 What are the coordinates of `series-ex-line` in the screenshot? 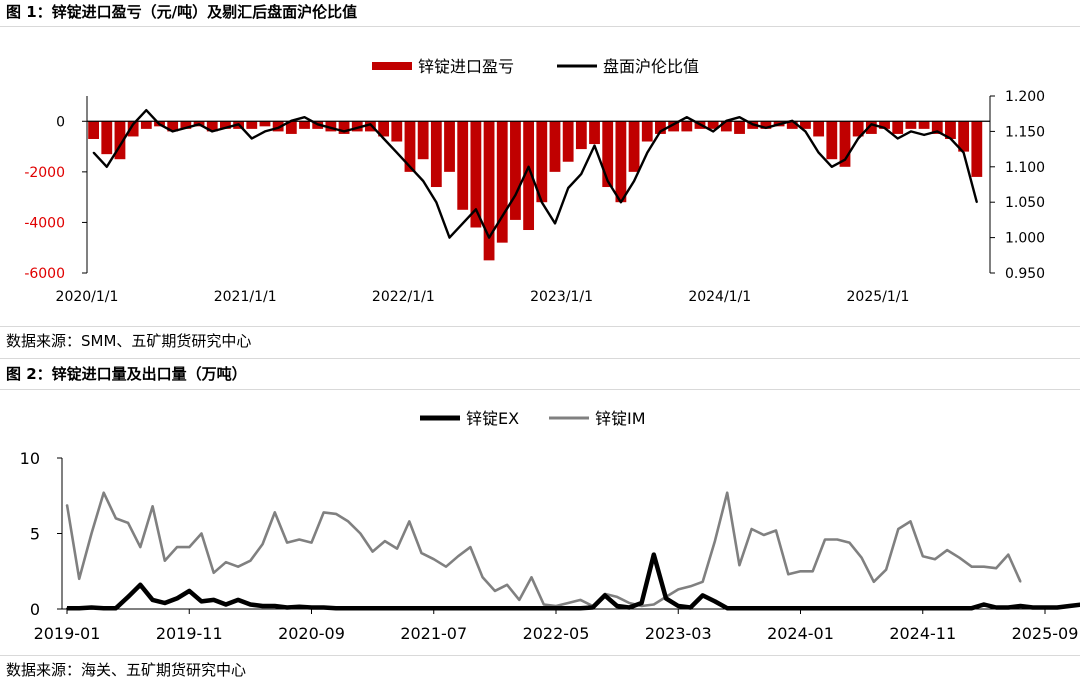 It's located at (573, 581).